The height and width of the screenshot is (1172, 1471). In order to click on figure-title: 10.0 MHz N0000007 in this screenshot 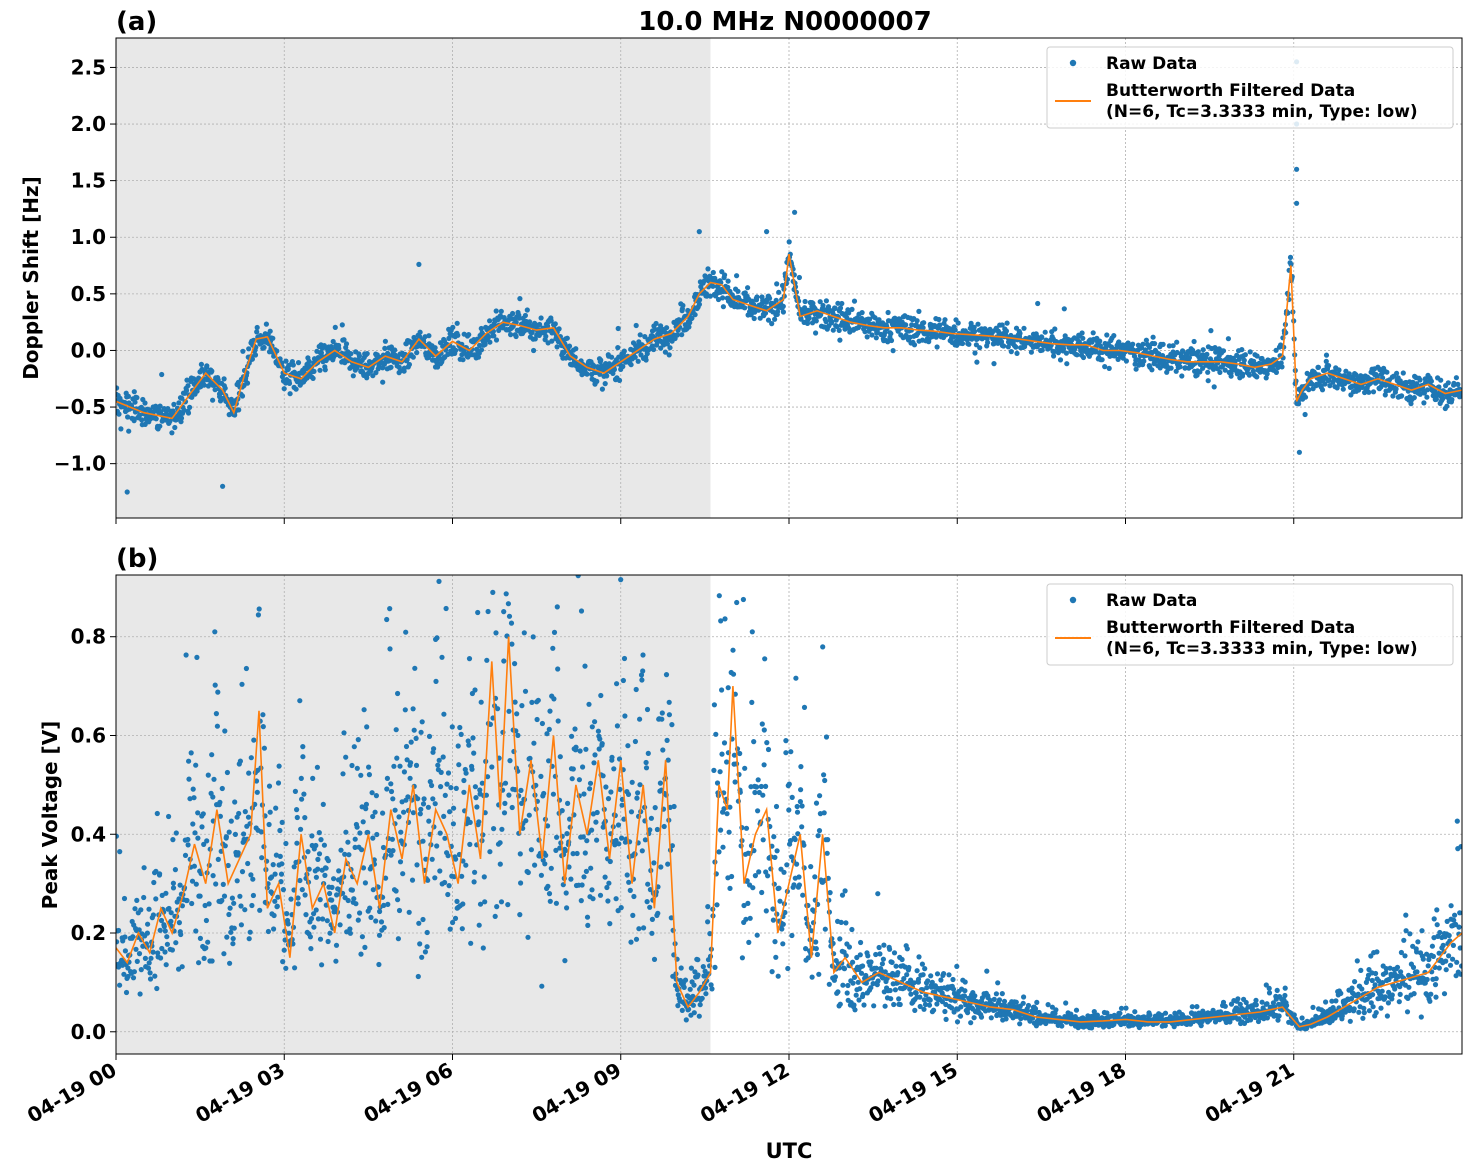, I will do `click(784, 22)`.